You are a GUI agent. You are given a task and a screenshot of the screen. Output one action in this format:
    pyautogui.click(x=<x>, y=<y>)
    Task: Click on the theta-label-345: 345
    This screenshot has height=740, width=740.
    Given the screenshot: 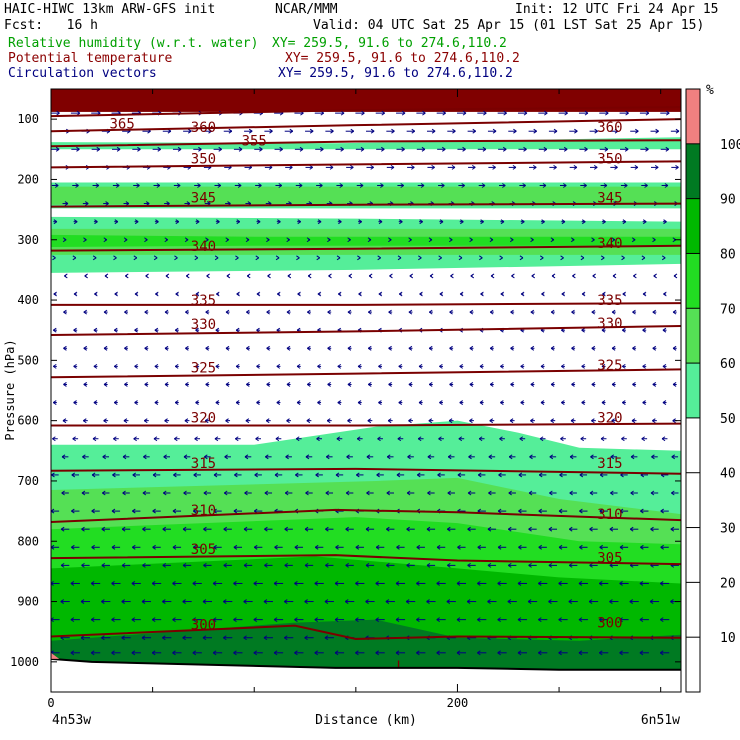 What is the action you would take?
    pyautogui.click(x=609, y=199)
    